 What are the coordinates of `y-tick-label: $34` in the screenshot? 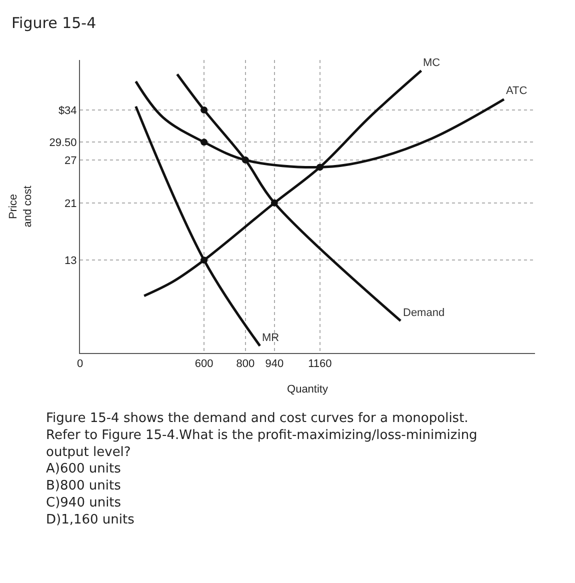 It's located at (67, 110).